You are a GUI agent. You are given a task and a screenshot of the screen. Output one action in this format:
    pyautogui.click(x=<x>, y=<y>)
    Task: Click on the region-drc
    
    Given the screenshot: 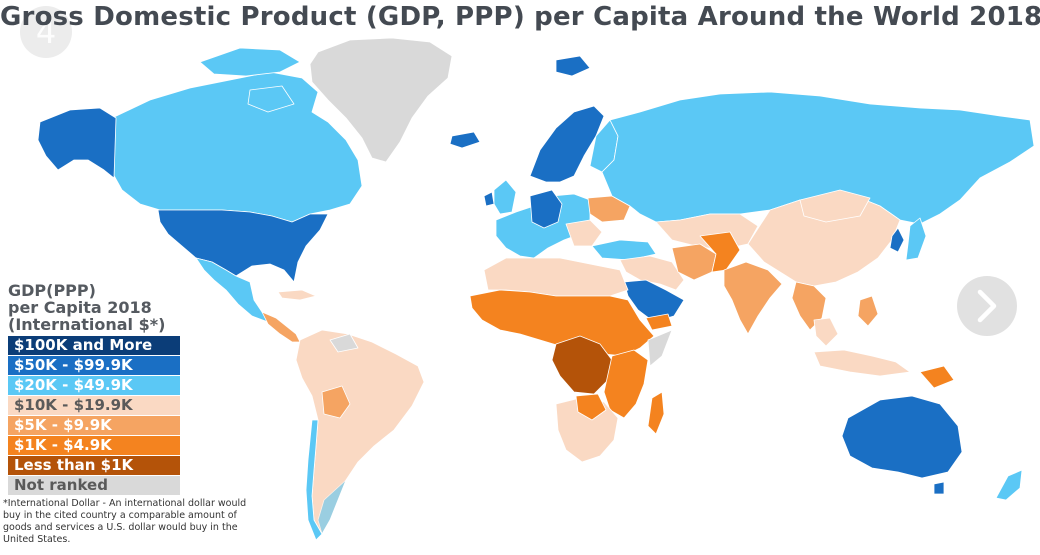 What is the action you would take?
    pyautogui.click(x=582, y=365)
    